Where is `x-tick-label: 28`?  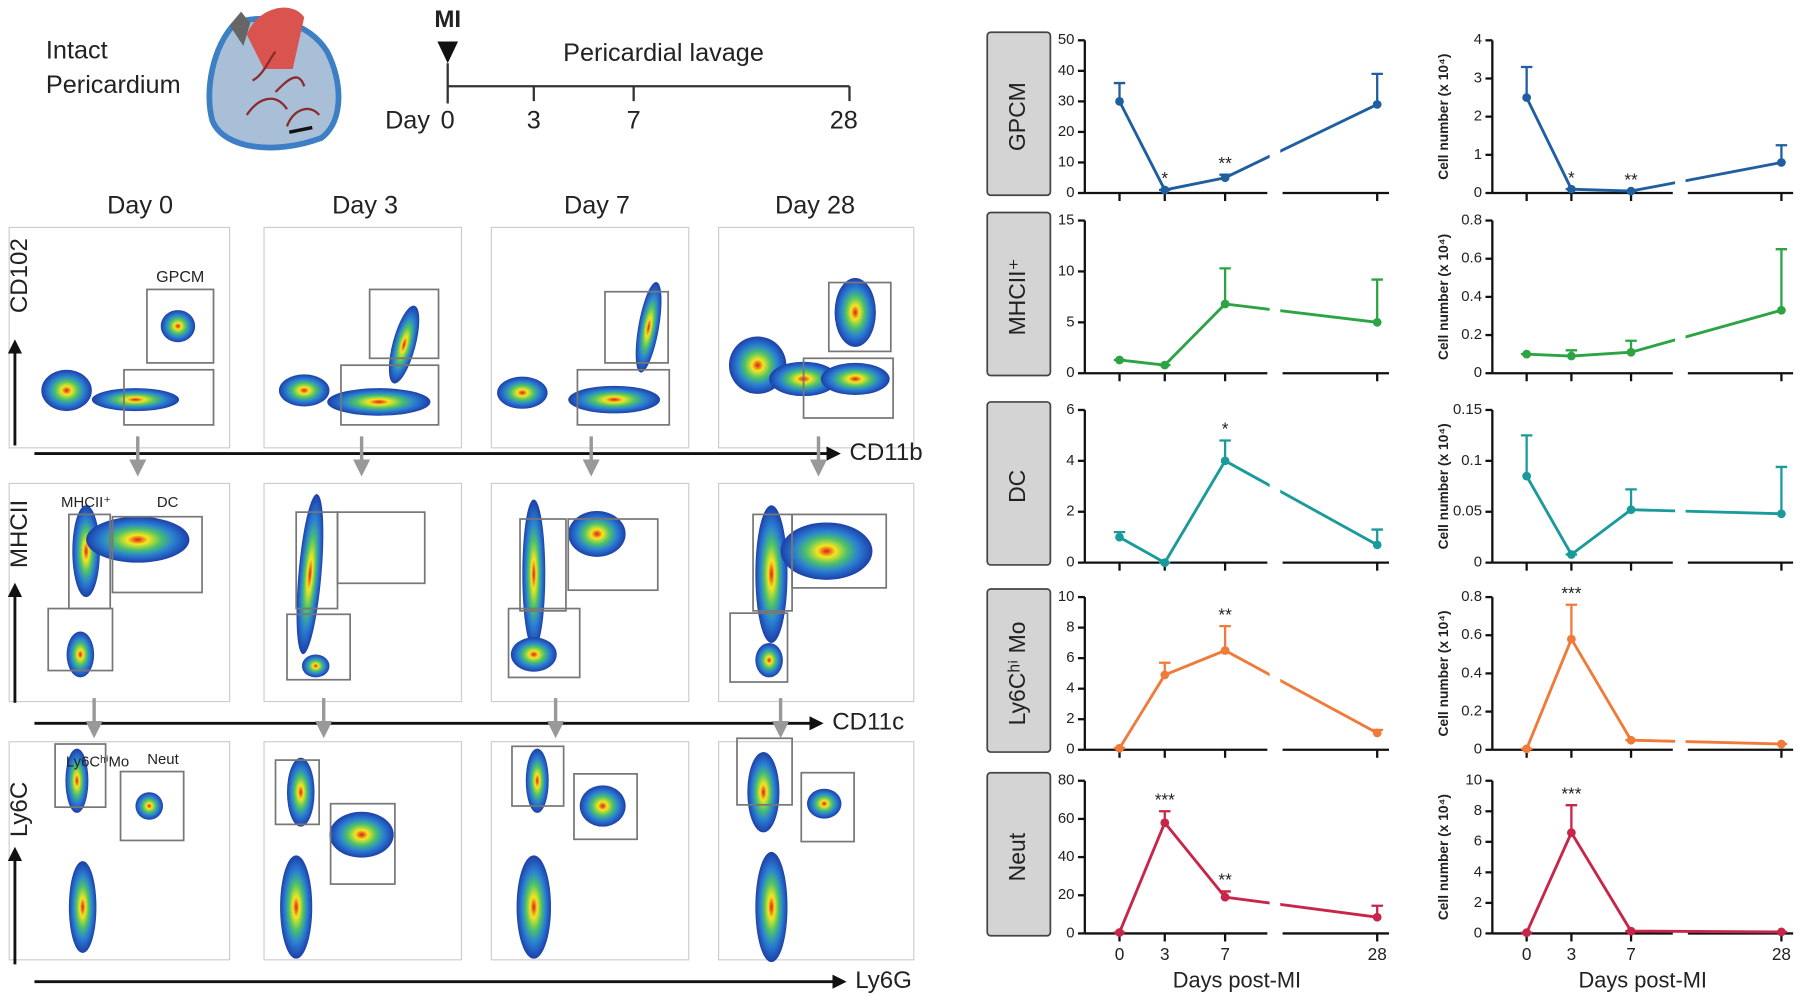 x-tick-label: 28 is located at coordinates (1377, 954).